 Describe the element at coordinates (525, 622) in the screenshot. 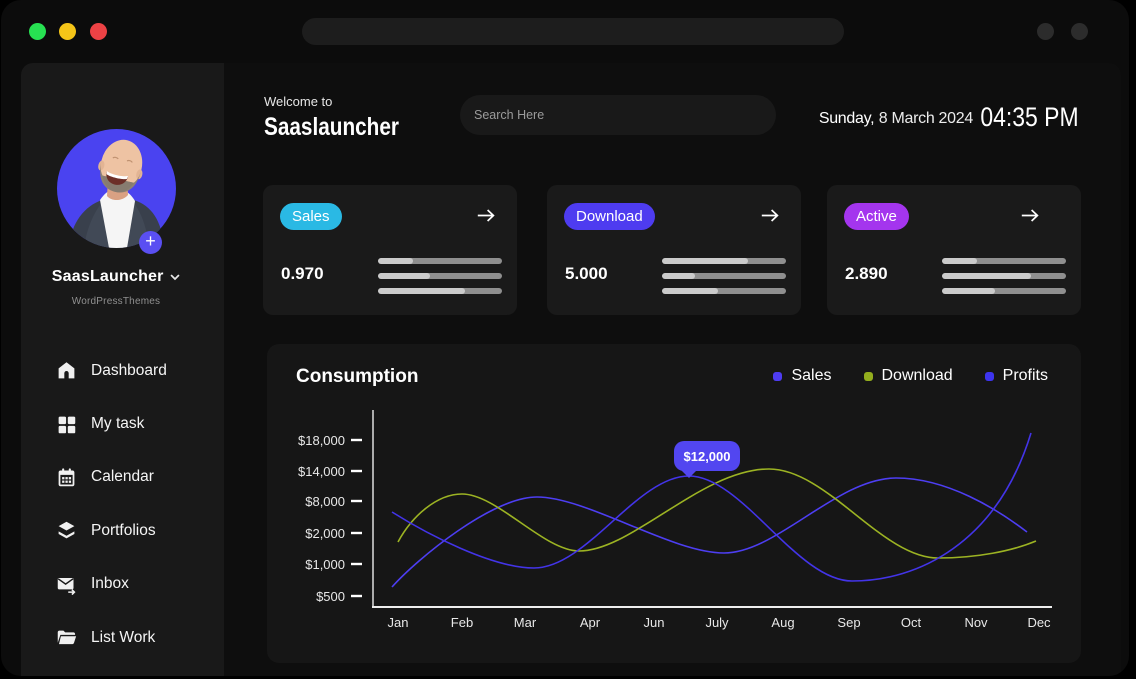

I see `svg-text: Mar` at that location.